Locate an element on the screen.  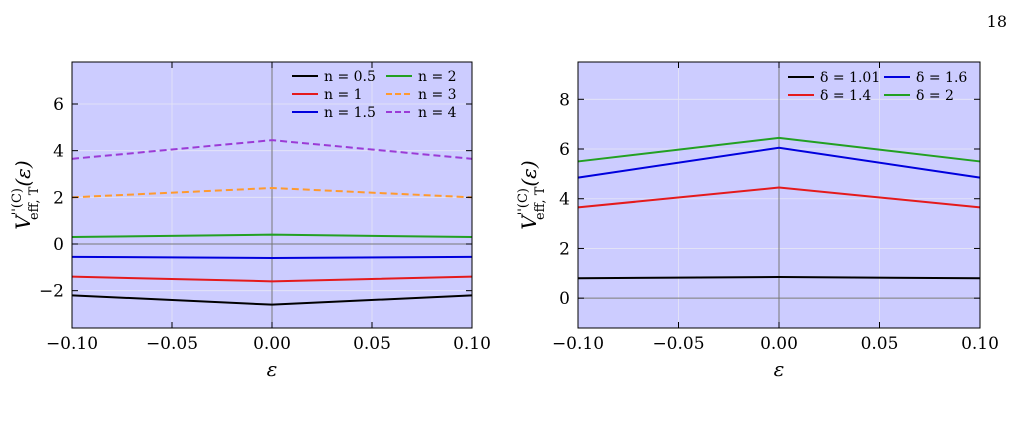
chart0-xtick-label-3: 0.05 is located at coordinates (372, 344).